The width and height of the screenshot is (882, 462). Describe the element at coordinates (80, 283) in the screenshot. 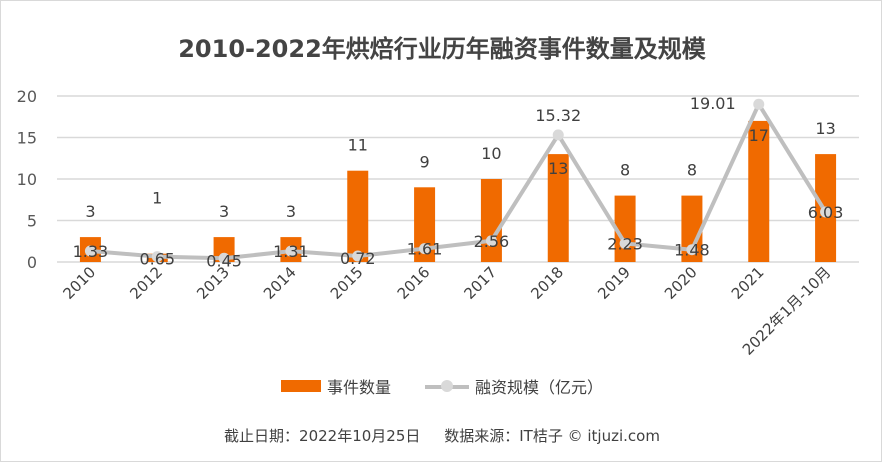

I see `x-tick-label: 2010` at that location.